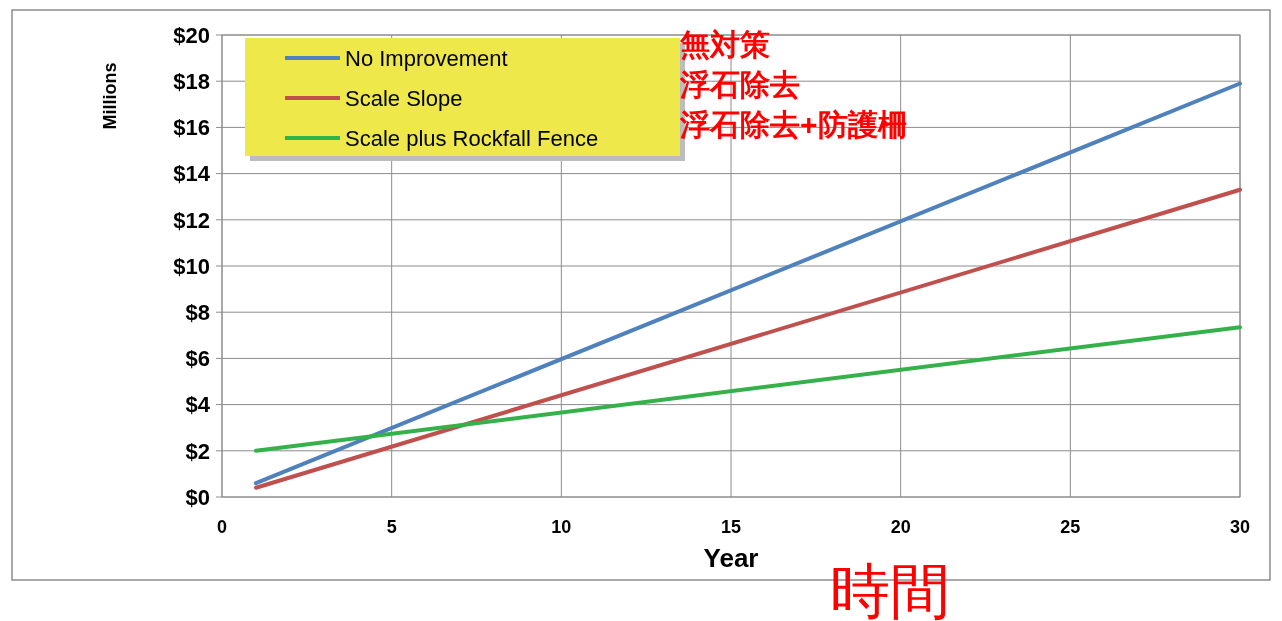 The height and width of the screenshot is (621, 1282). I want to click on y-tick-label: $8, so click(197, 312).